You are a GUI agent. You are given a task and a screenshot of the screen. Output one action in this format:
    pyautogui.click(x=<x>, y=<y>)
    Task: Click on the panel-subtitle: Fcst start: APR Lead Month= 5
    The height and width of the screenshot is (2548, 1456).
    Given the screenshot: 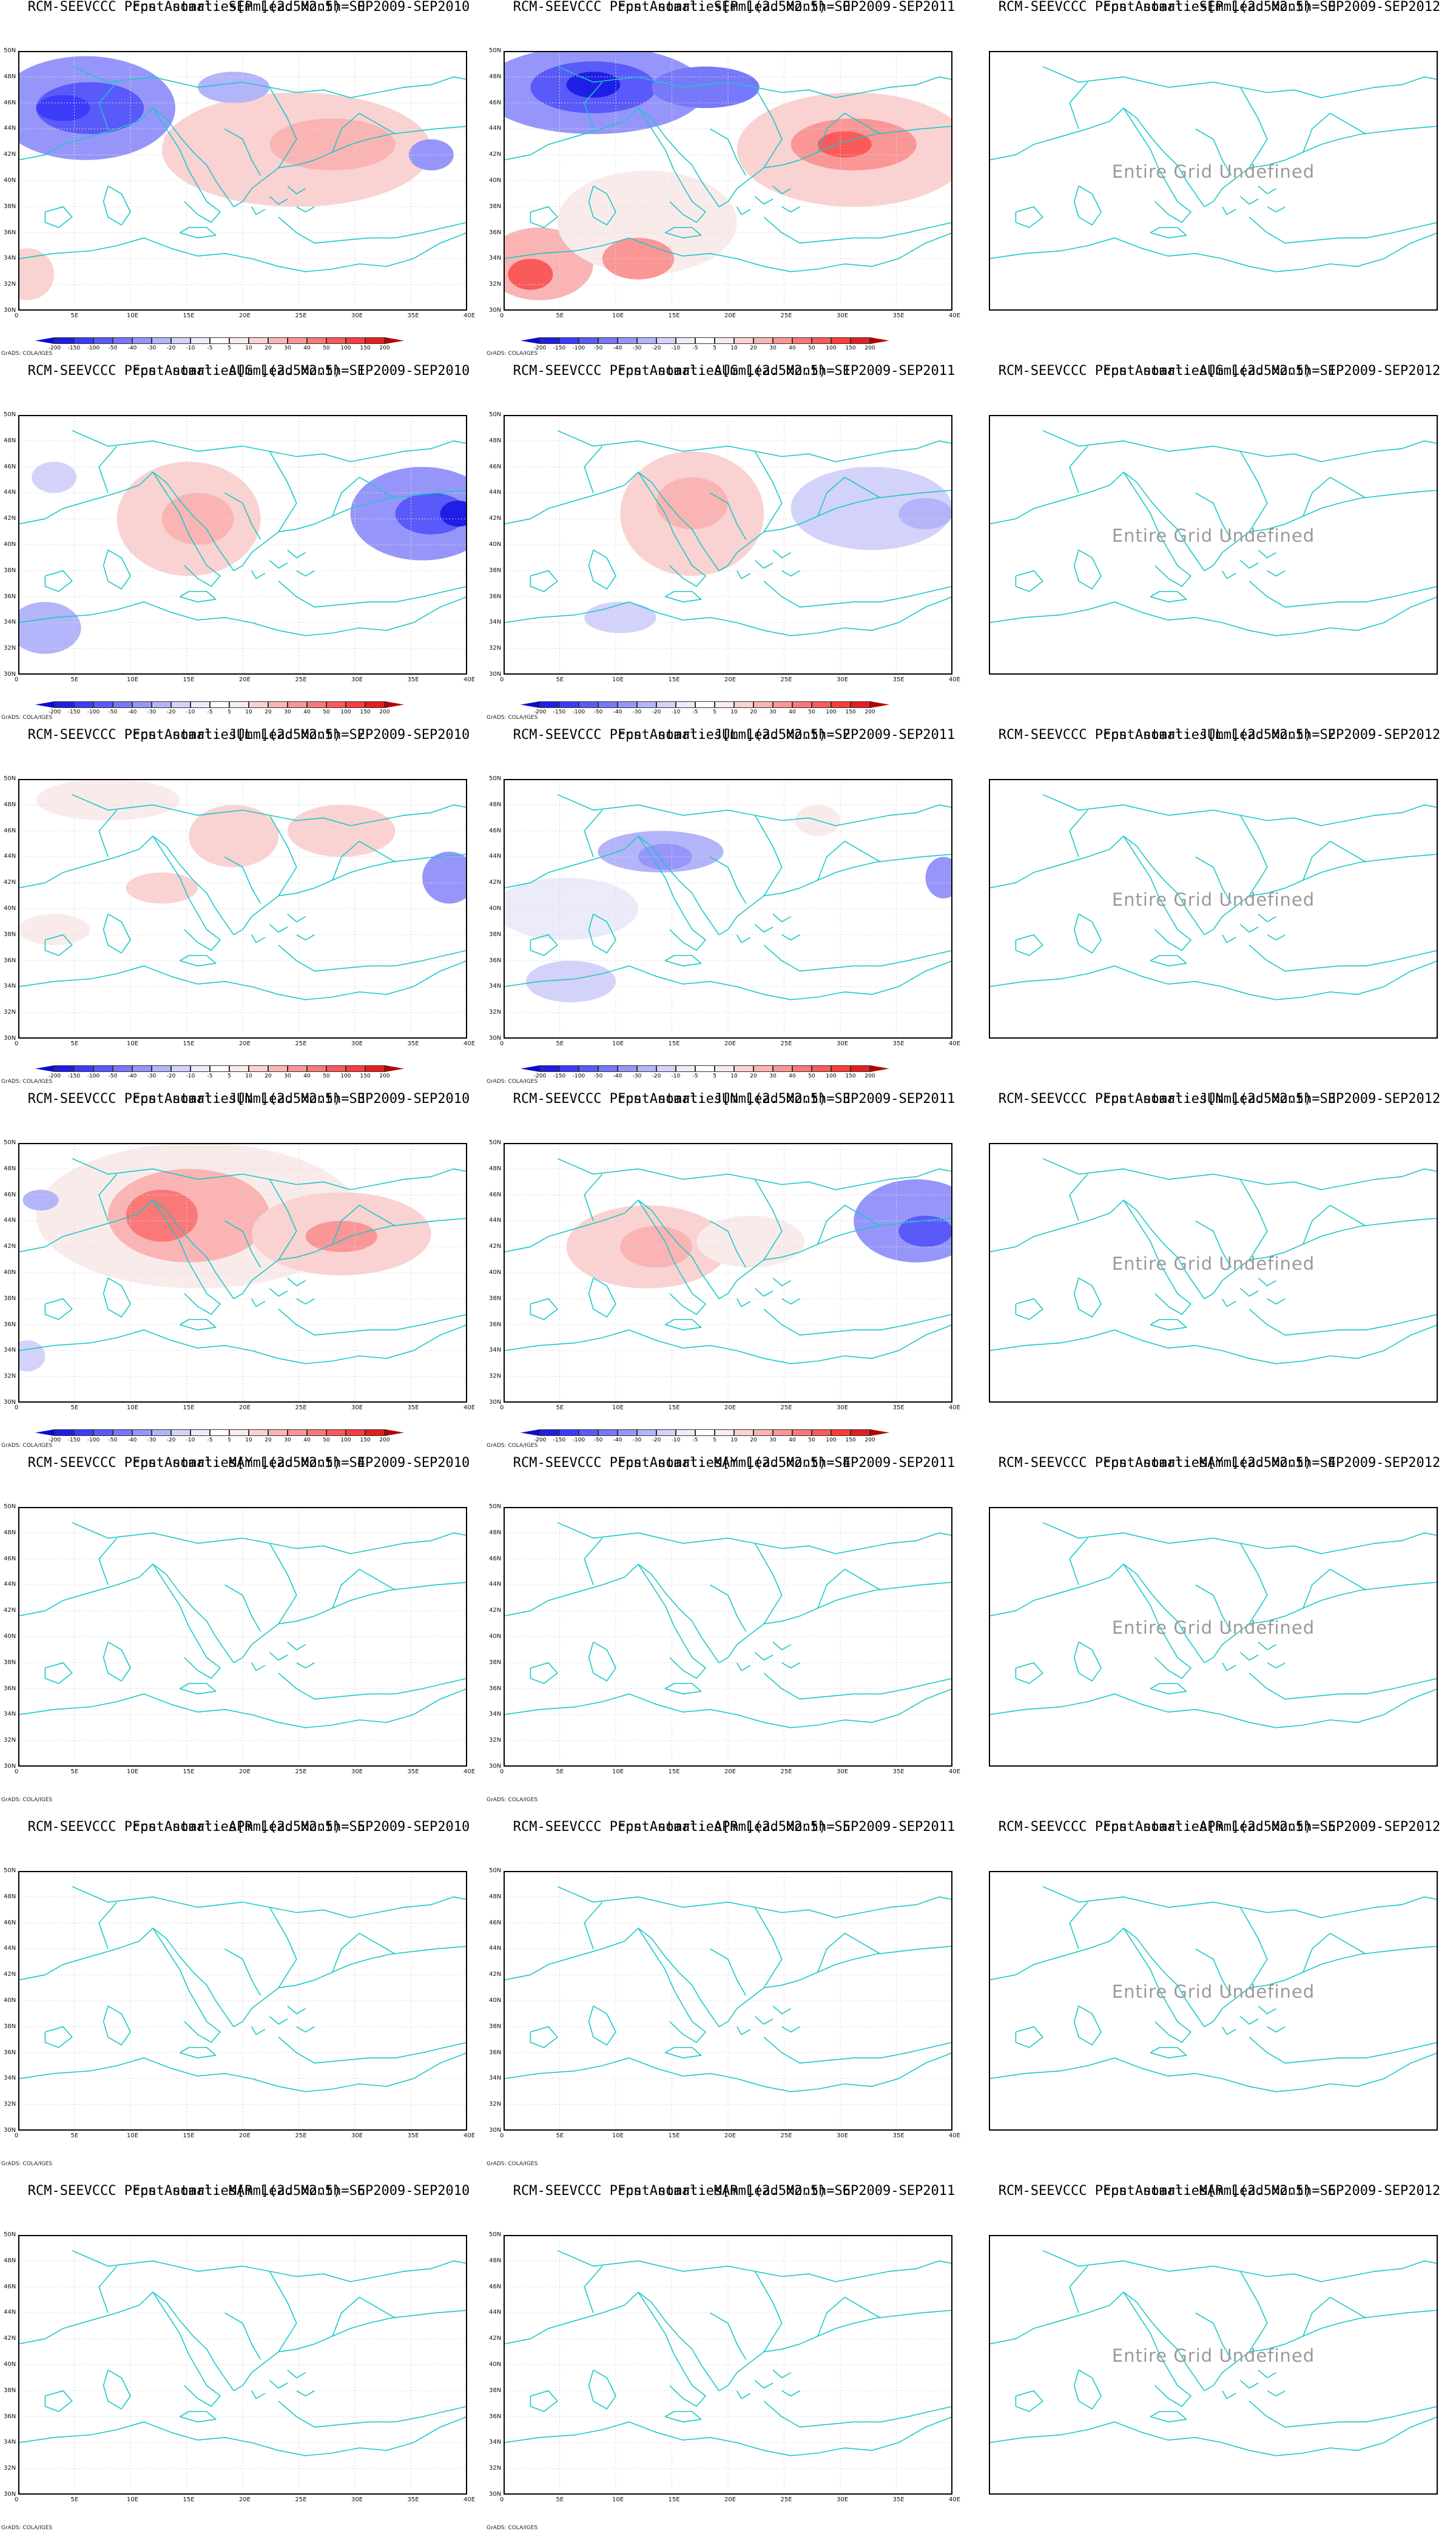 What is the action you would take?
    pyautogui.click(x=1219, y=1827)
    